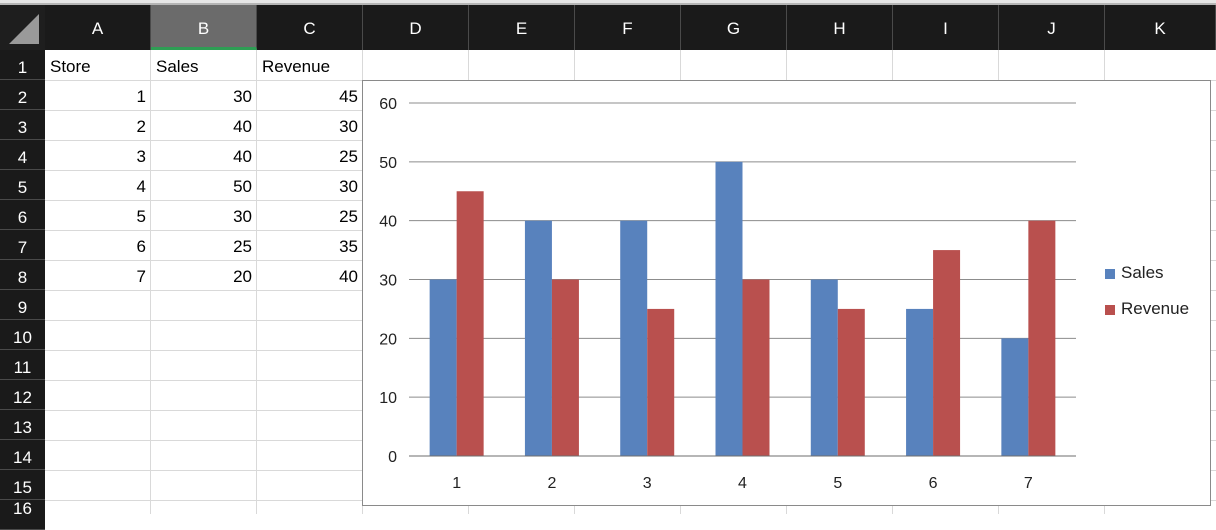  I want to click on column-header-e: E, so click(522, 27).